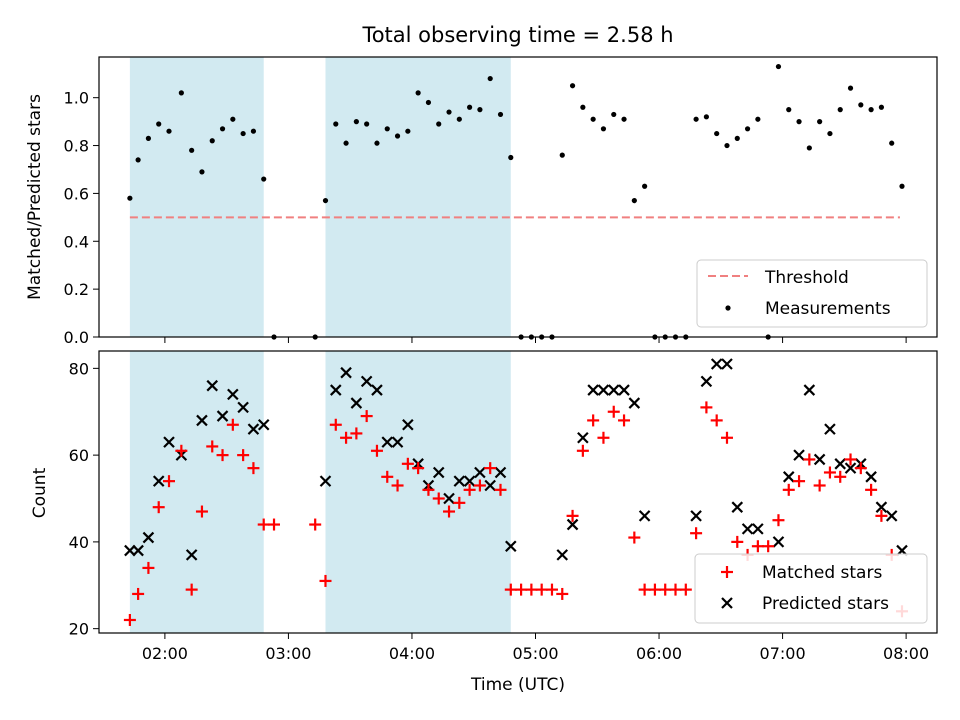 This screenshot has height=720, width=960. Describe the element at coordinates (40, 492) in the screenshot. I see `count-y-axis-label: Count` at that location.